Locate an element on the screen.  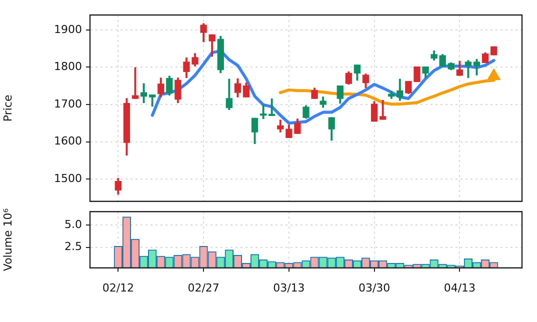
x-tick-label: 02/27 is located at coordinates (204, 287).